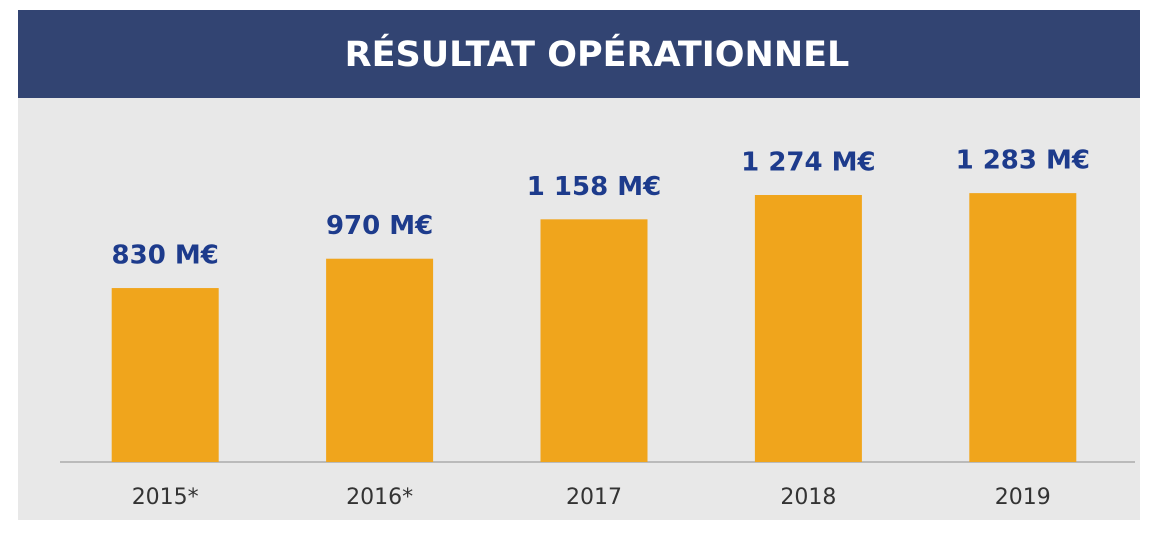 The height and width of the screenshot is (545, 1158). Describe the element at coordinates (1023, 497) in the screenshot. I see `x-tick-label: 2019` at that location.